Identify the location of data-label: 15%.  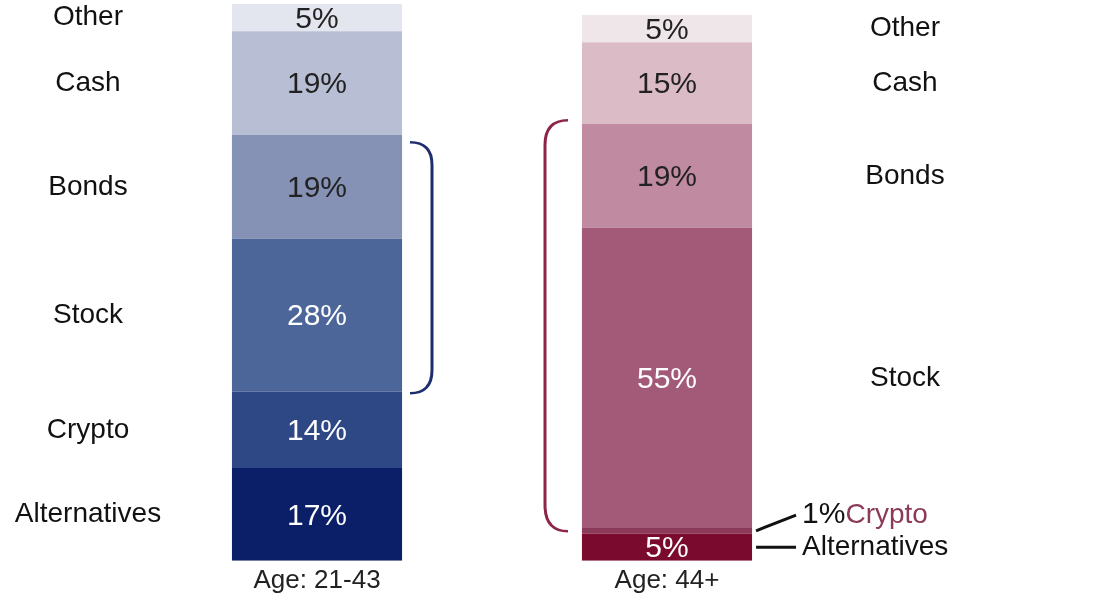
(667, 83).